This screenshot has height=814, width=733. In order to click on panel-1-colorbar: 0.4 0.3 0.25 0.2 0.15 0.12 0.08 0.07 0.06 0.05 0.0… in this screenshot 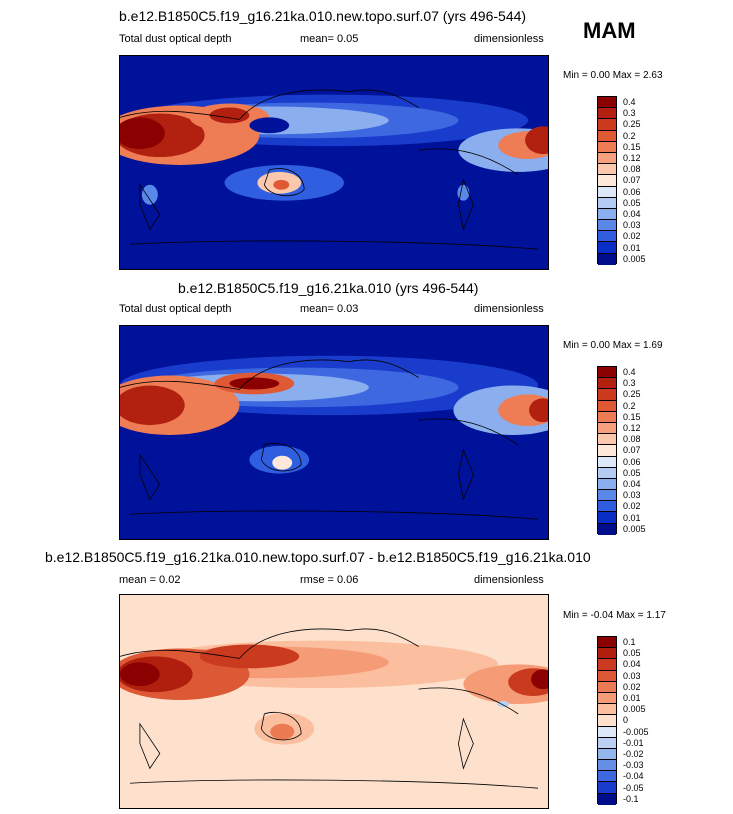, I will do `click(637, 180)`.